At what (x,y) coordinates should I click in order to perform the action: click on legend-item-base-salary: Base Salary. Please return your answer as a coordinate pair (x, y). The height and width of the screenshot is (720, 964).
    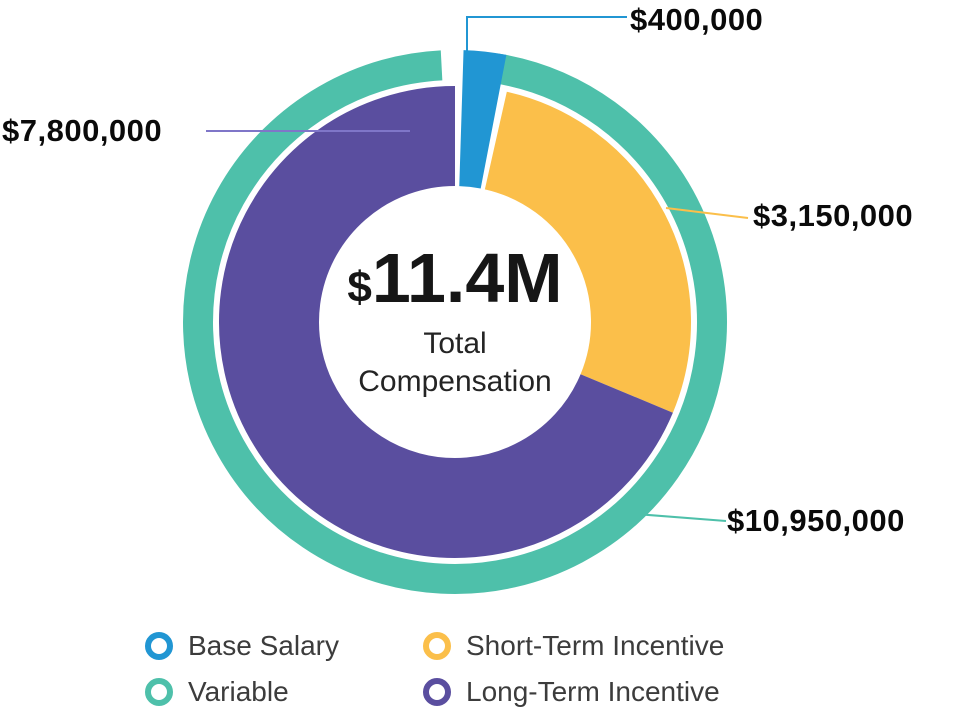
    Looking at the image, I should click on (284, 646).